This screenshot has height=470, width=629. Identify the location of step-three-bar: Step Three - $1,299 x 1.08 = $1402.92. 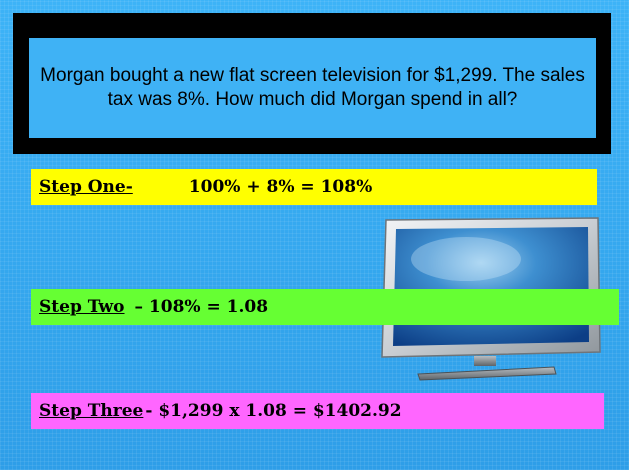
(317, 411).